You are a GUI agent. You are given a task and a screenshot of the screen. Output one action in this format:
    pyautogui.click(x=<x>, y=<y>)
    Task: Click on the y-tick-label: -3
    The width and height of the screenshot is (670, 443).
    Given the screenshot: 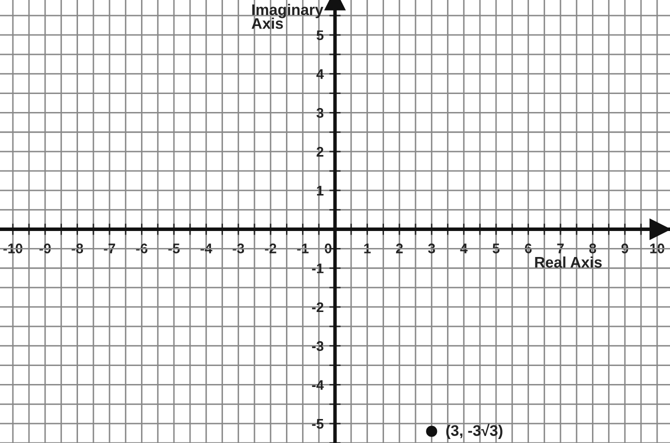 What is the action you would take?
    pyautogui.click(x=318, y=346)
    